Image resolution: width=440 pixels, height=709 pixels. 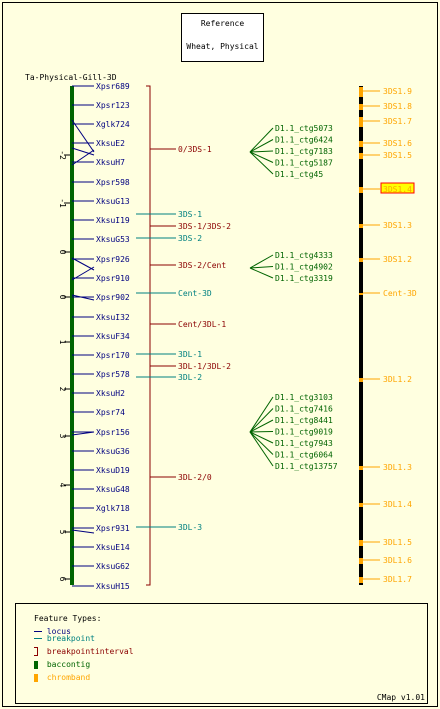 I want to click on chromband-label: 3DS1.4, so click(x=397, y=189).